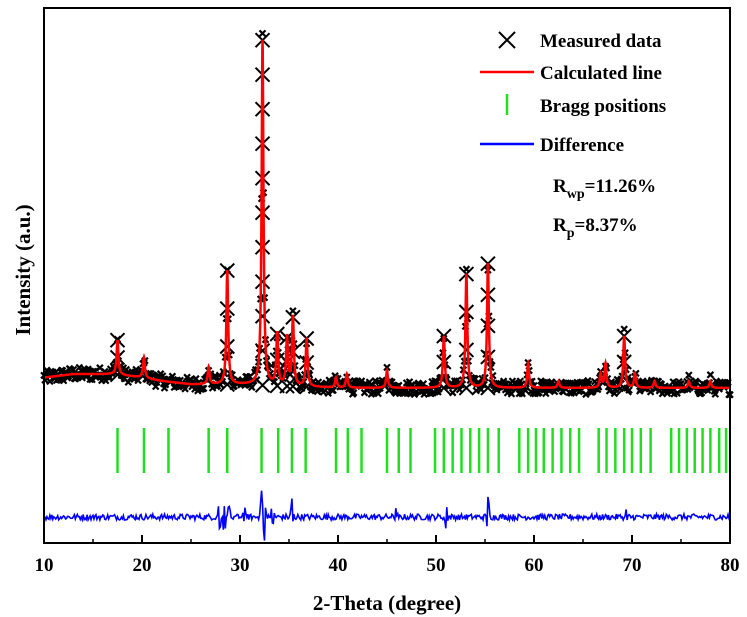 The image size is (747, 617). I want to click on rp-annotation: Rp=8.37%, so click(595, 228).